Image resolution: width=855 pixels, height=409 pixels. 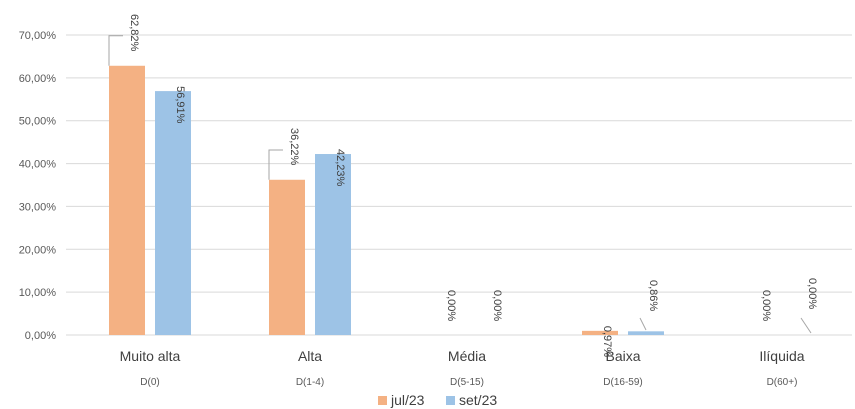 What do you see at coordinates (310, 356) in the screenshot?
I see `category-label: Alta` at bounding box center [310, 356].